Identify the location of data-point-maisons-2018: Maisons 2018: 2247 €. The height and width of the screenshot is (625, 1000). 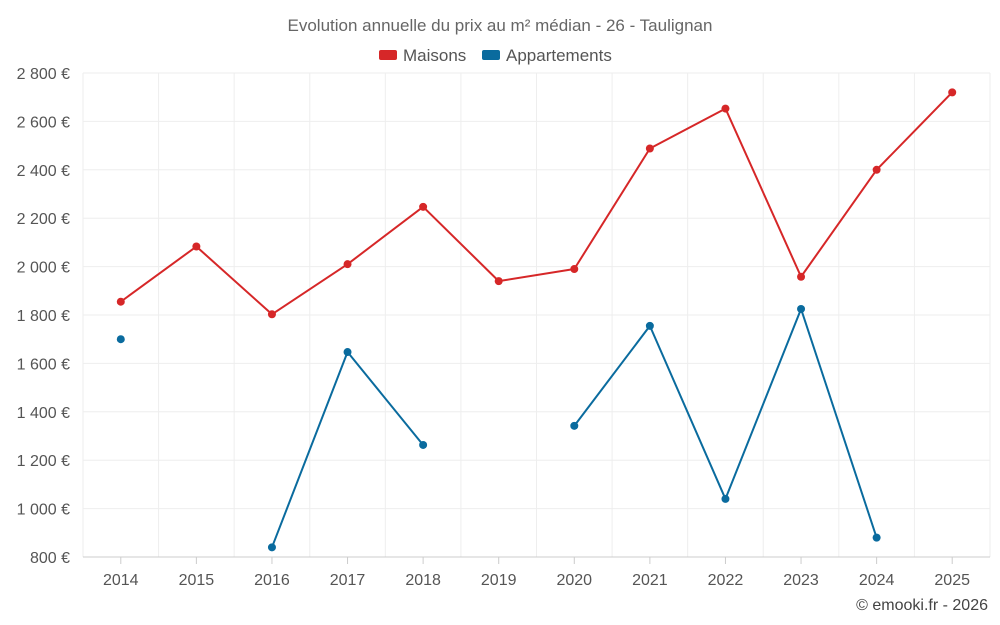
(423, 206).